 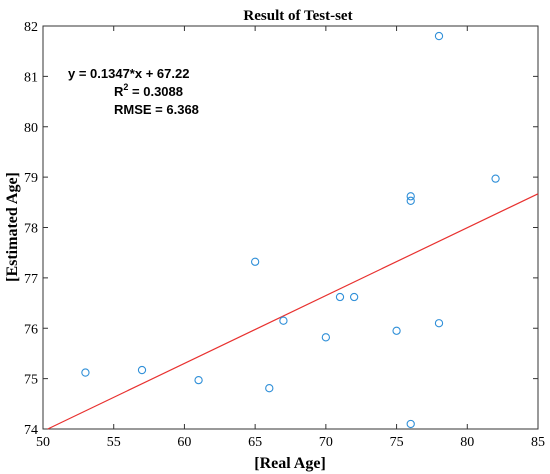 I want to click on y-tick-label: 81, so click(x=31, y=77).